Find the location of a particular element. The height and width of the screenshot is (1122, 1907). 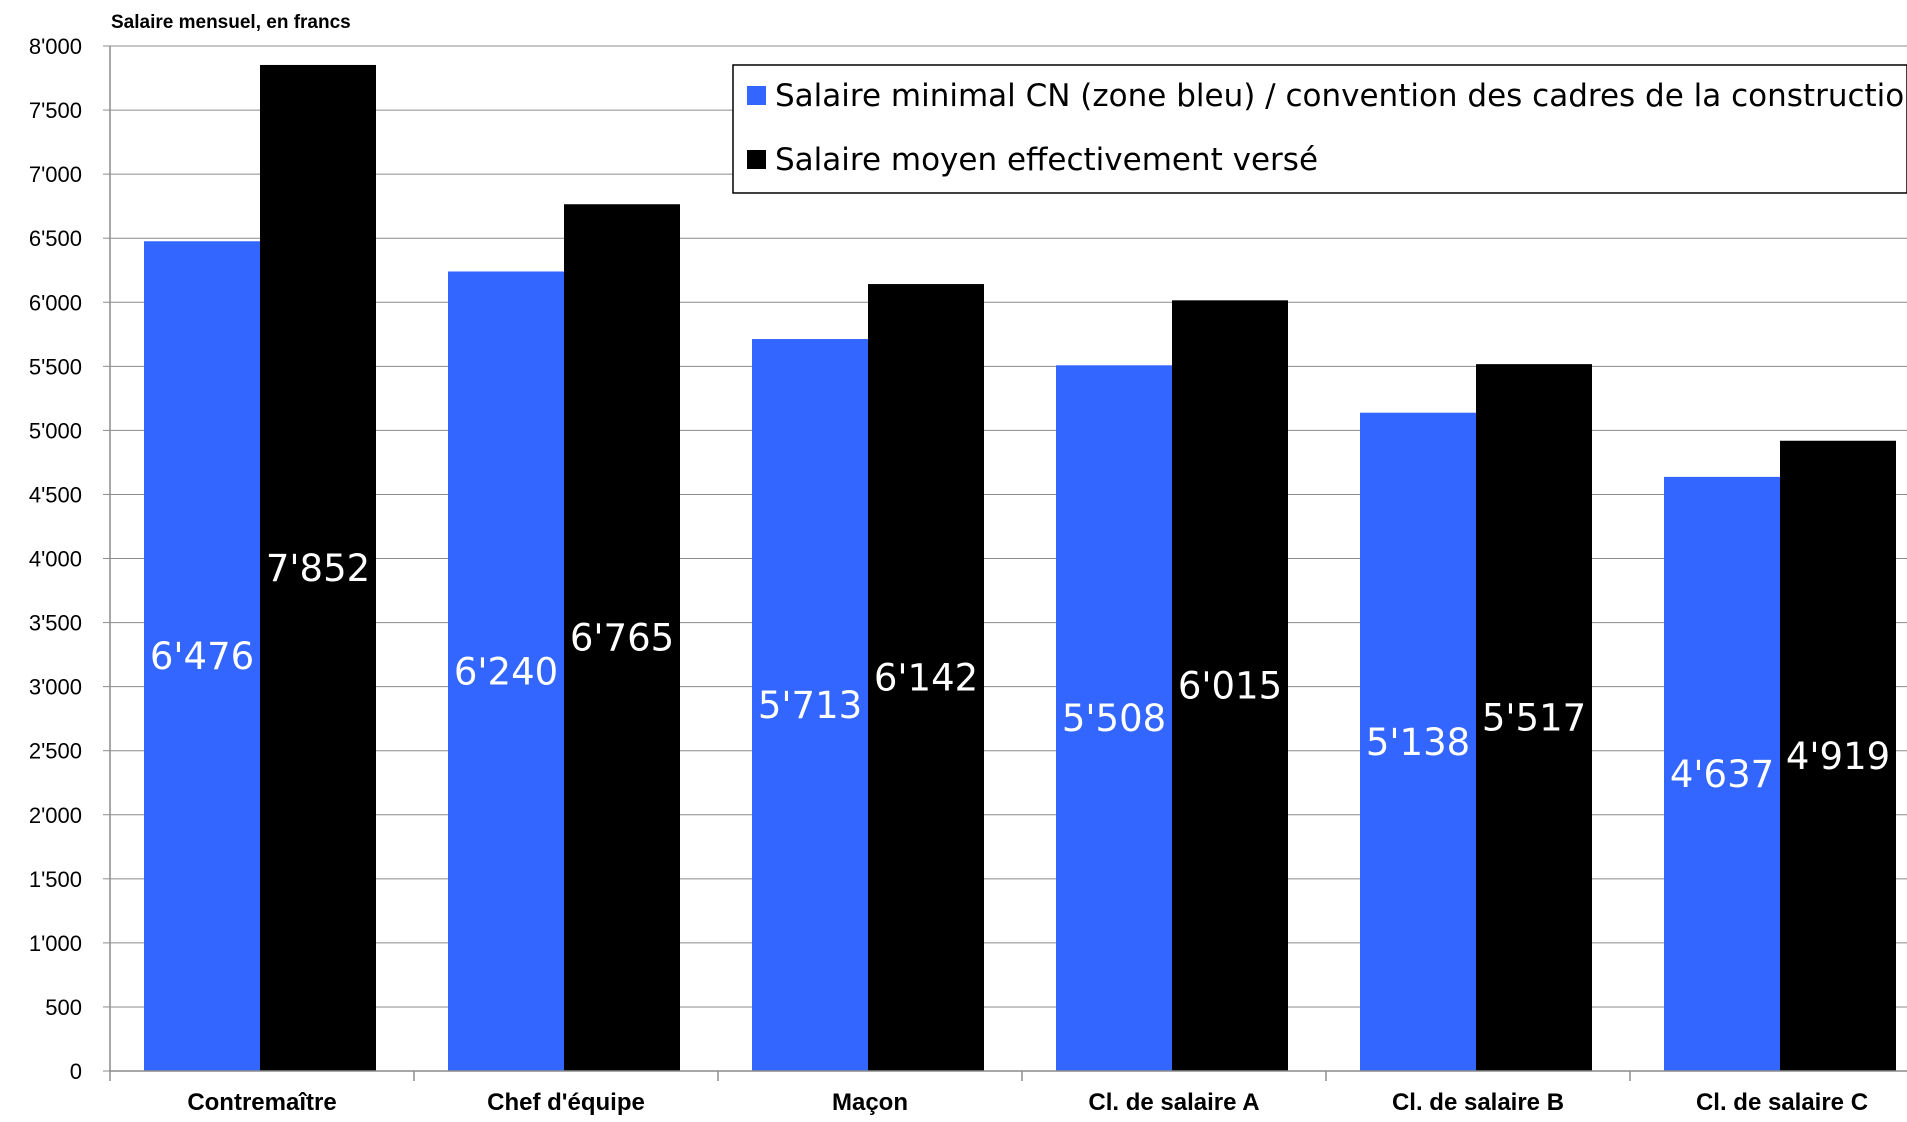

y-tick-label: 1'500 is located at coordinates (55, 879).